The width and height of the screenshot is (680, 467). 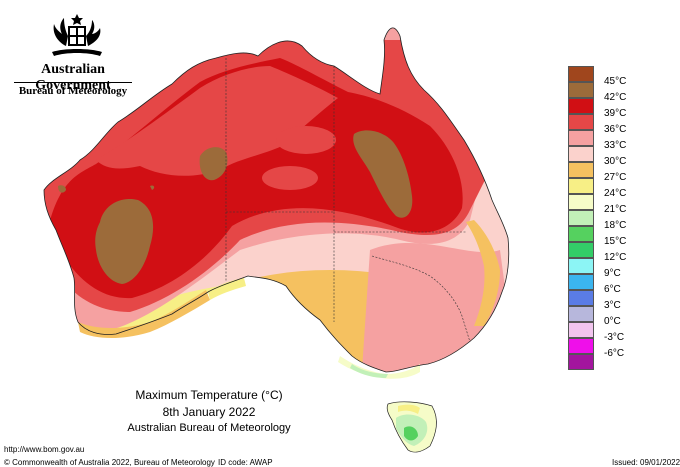 What do you see at coordinates (73, 77) in the screenshot?
I see `government-name: Australian Government` at bounding box center [73, 77].